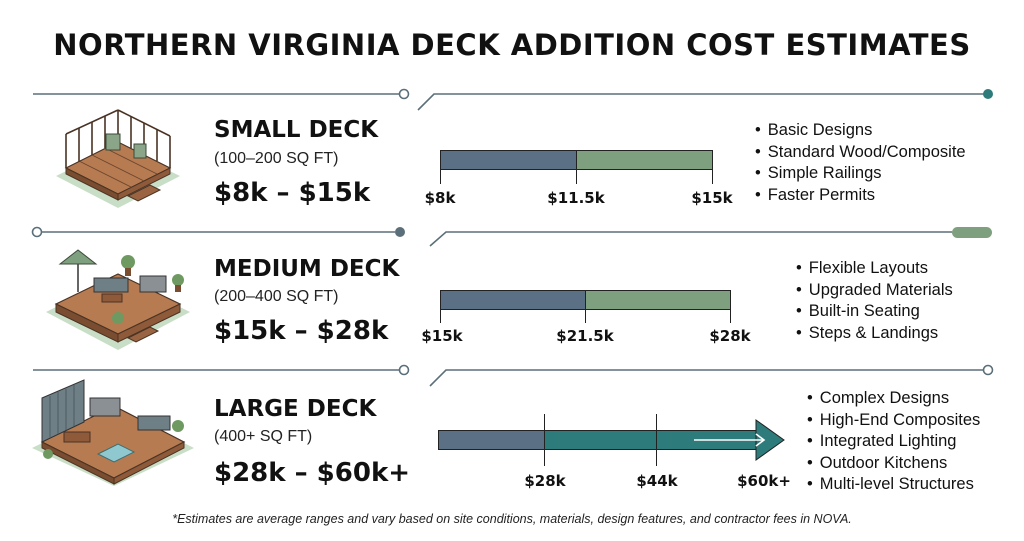  What do you see at coordinates (276, 158) in the screenshot?
I see `small-deck-size: (100–200 SQ FT)` at bounding box center [276, 158].